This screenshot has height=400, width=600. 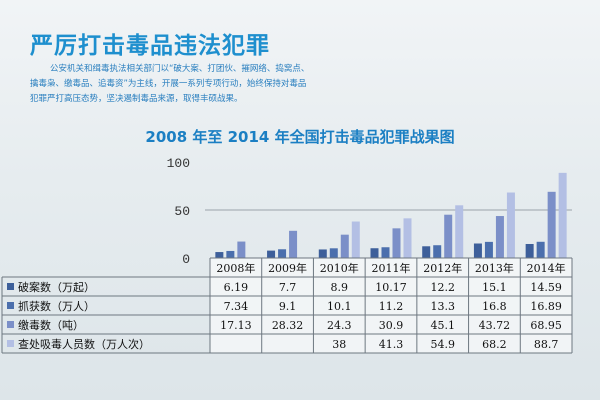 What do you see at coordinates (494, 287) in the screenshot?
I see `data-label: 15.1` at bounding box center [494, 287].